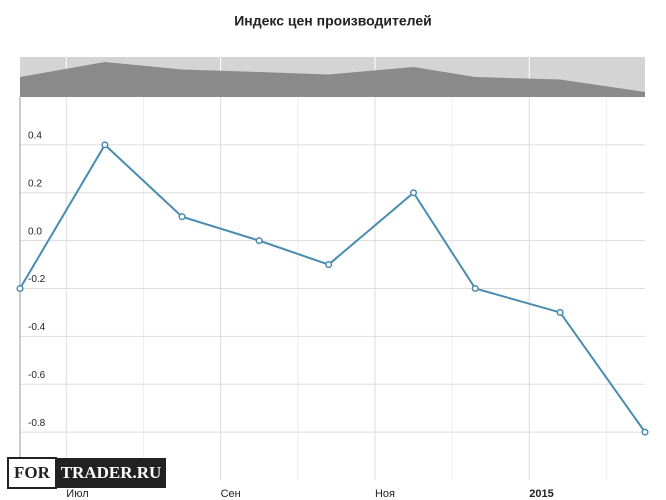 This screenshot has height=500, width=666. What do you see at coordinates (231, 494) in the screenshot?
I see `x-tick-label: Сен` at bounding box center [231, 494].